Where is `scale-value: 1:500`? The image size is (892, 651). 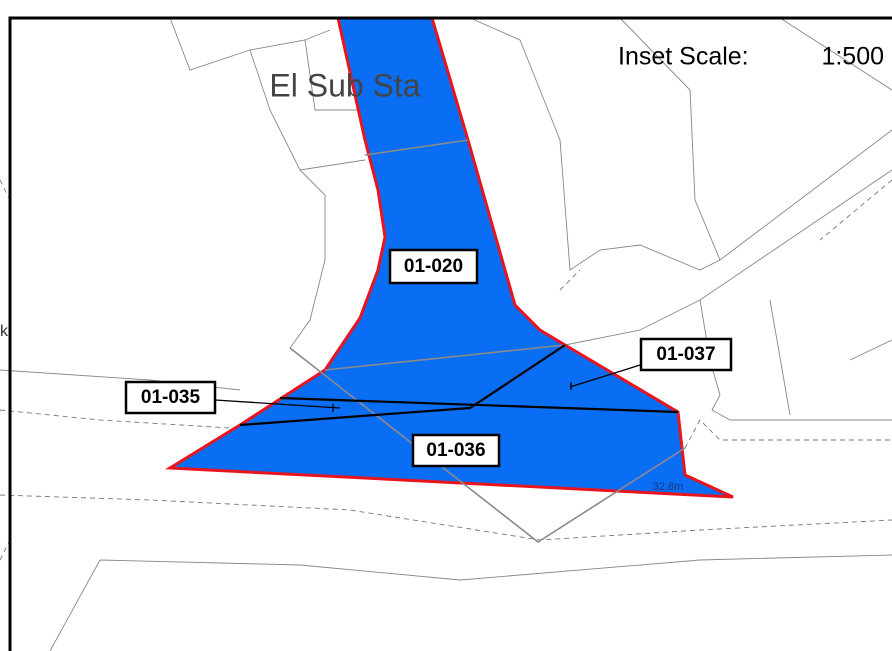 scale-value: 1:500 is located at coordinates (852, 57).